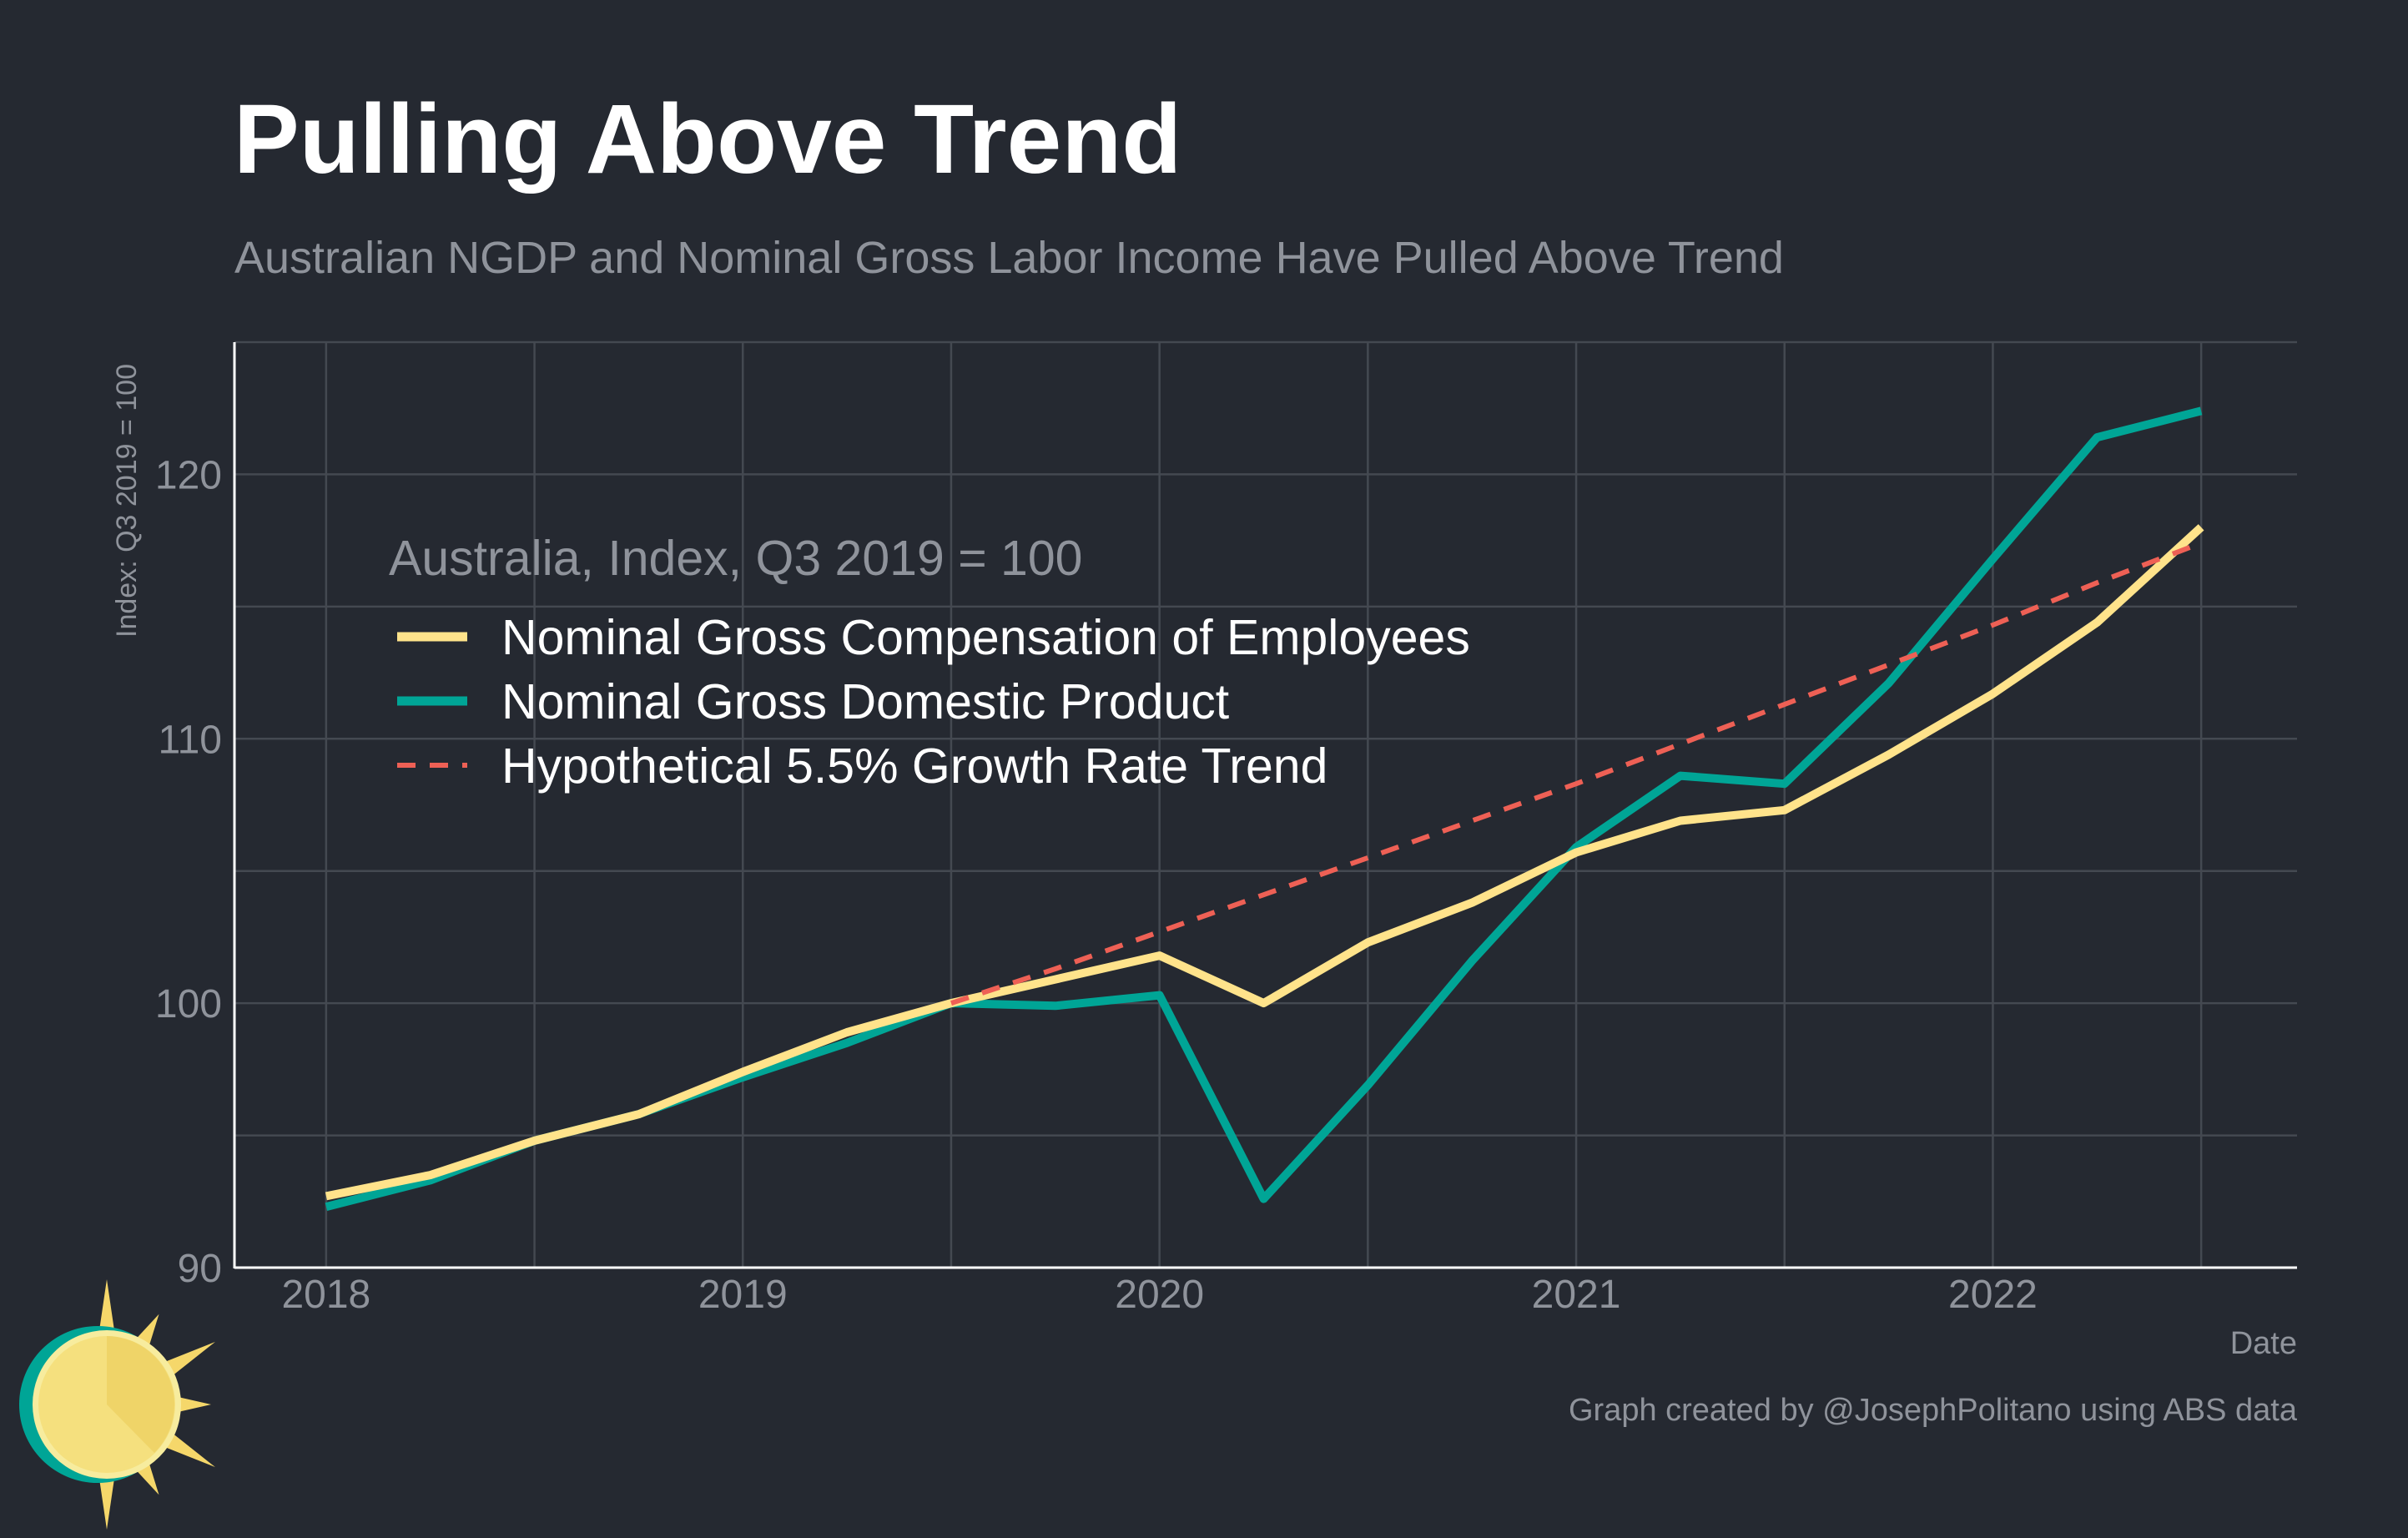 This screenshot has width=2408, height=1538. Describe the element at coordinates (743, 1295) in the screenshot. I see `x-tick-label: 2019` at that location.